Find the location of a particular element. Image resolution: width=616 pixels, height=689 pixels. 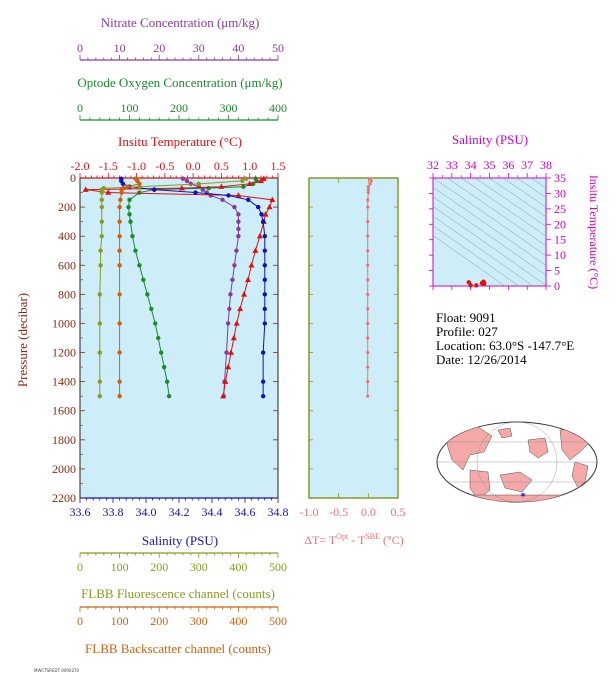

nitrate-tick-label: 50 is located at coordinates (278, 48).